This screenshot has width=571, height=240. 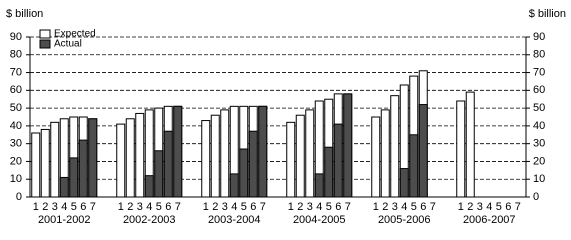 What do you see at coordinates (19, 197) in the screenshot?
I see `y-tick-label: 0` at bounding box center [19, 197].